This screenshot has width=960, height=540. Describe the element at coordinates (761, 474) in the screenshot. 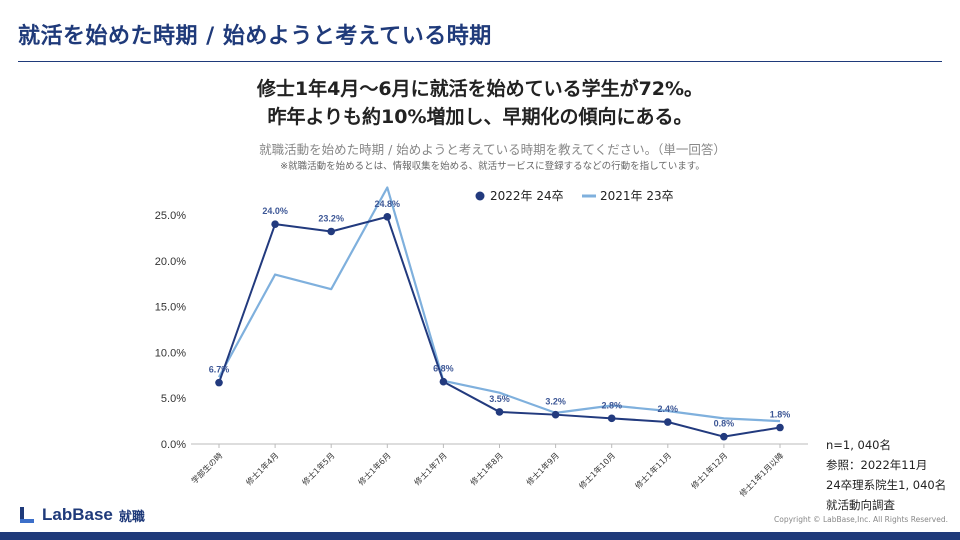

I see `x-tick-label: 修士1年1月以降` at that location.